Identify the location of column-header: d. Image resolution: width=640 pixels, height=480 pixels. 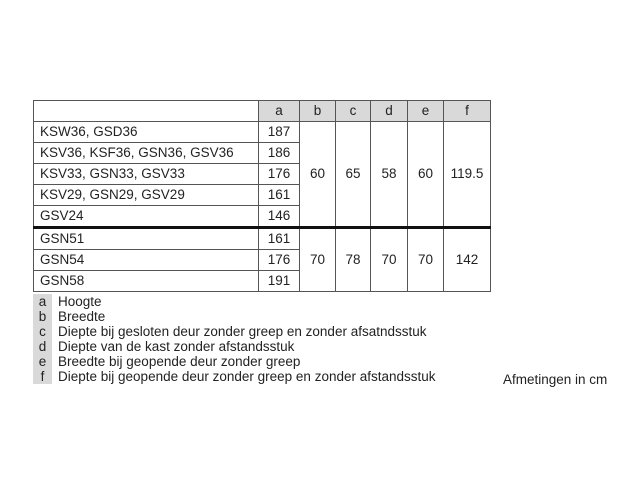
(389, 111).